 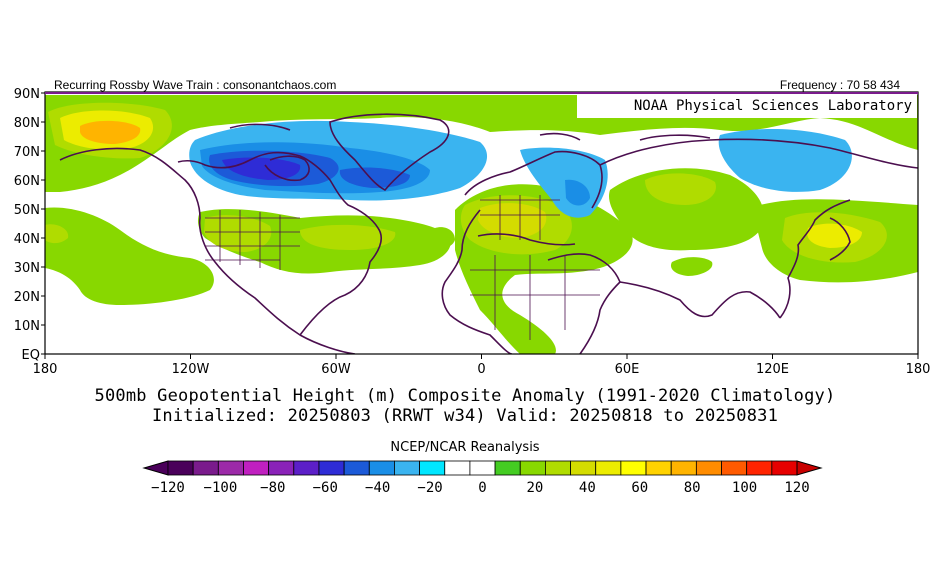 I want to click on legend-title: NCEP/NCAR Reanalysis, so click(x=465, y=447).